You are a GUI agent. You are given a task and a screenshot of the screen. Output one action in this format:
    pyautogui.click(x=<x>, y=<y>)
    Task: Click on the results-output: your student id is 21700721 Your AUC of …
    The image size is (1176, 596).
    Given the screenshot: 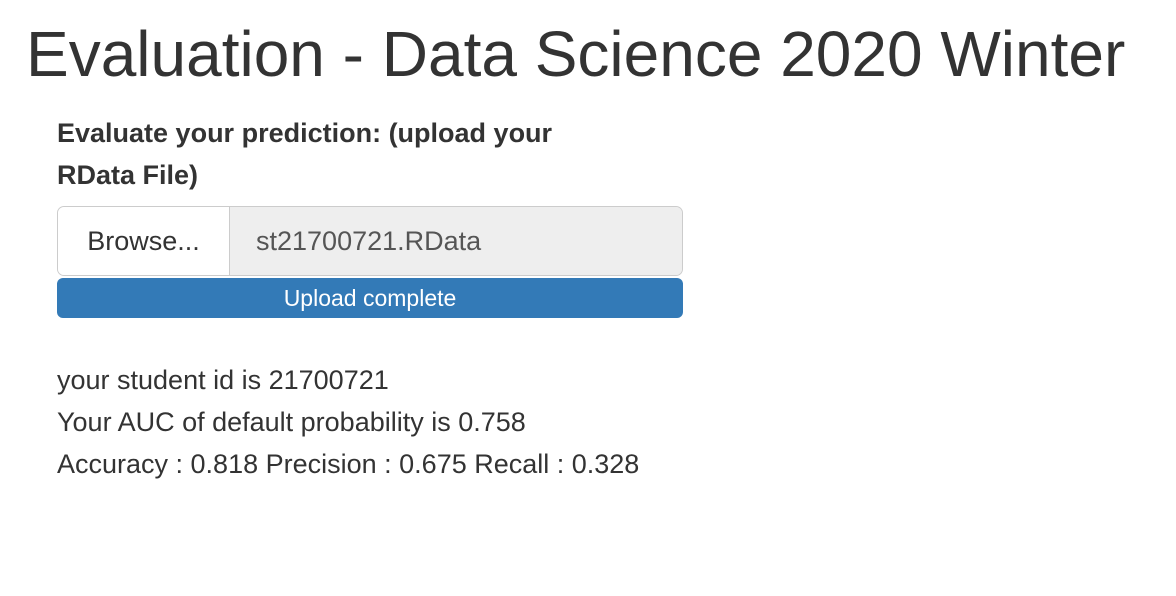 What is the action you would take?
    pyautogui.click(x=348, y=422)
    